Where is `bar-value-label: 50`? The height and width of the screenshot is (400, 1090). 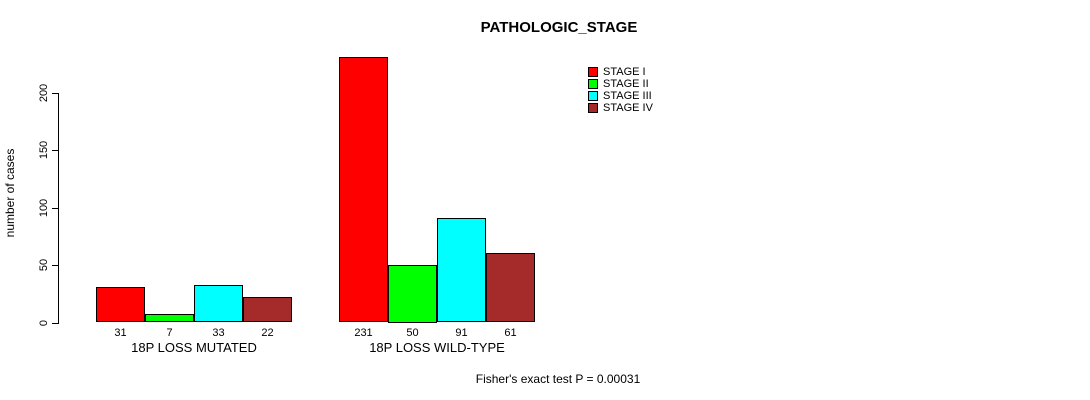 bar-value-label: 50 is located at coordinates (412, 333).